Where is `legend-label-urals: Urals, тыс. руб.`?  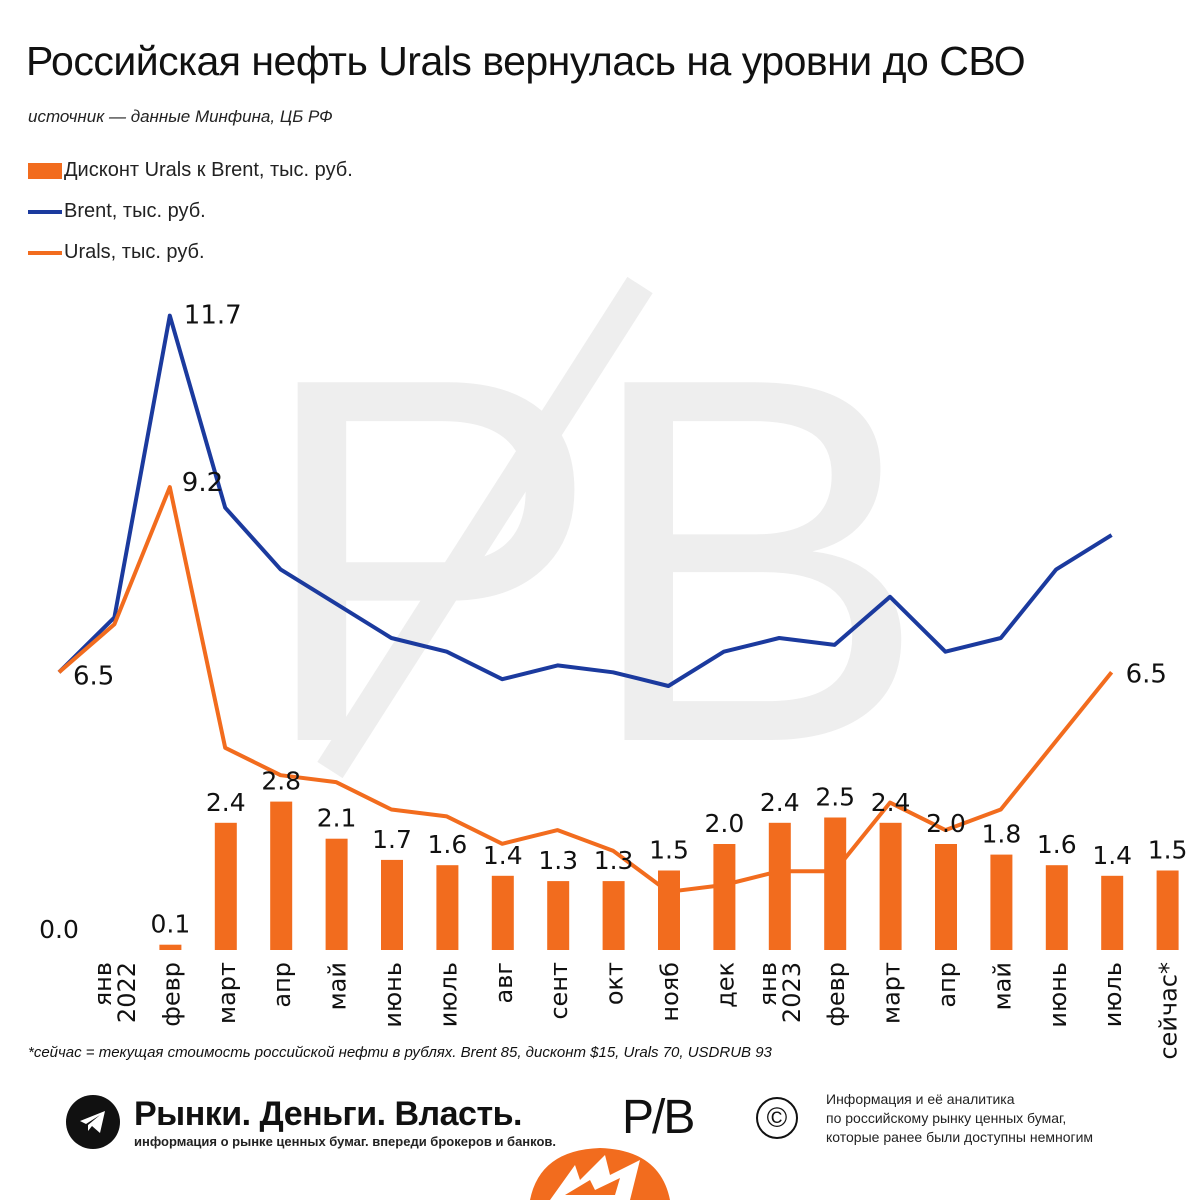 legend-label-urals: Urals, тыс. руб. is located at coordinates (134, 252).